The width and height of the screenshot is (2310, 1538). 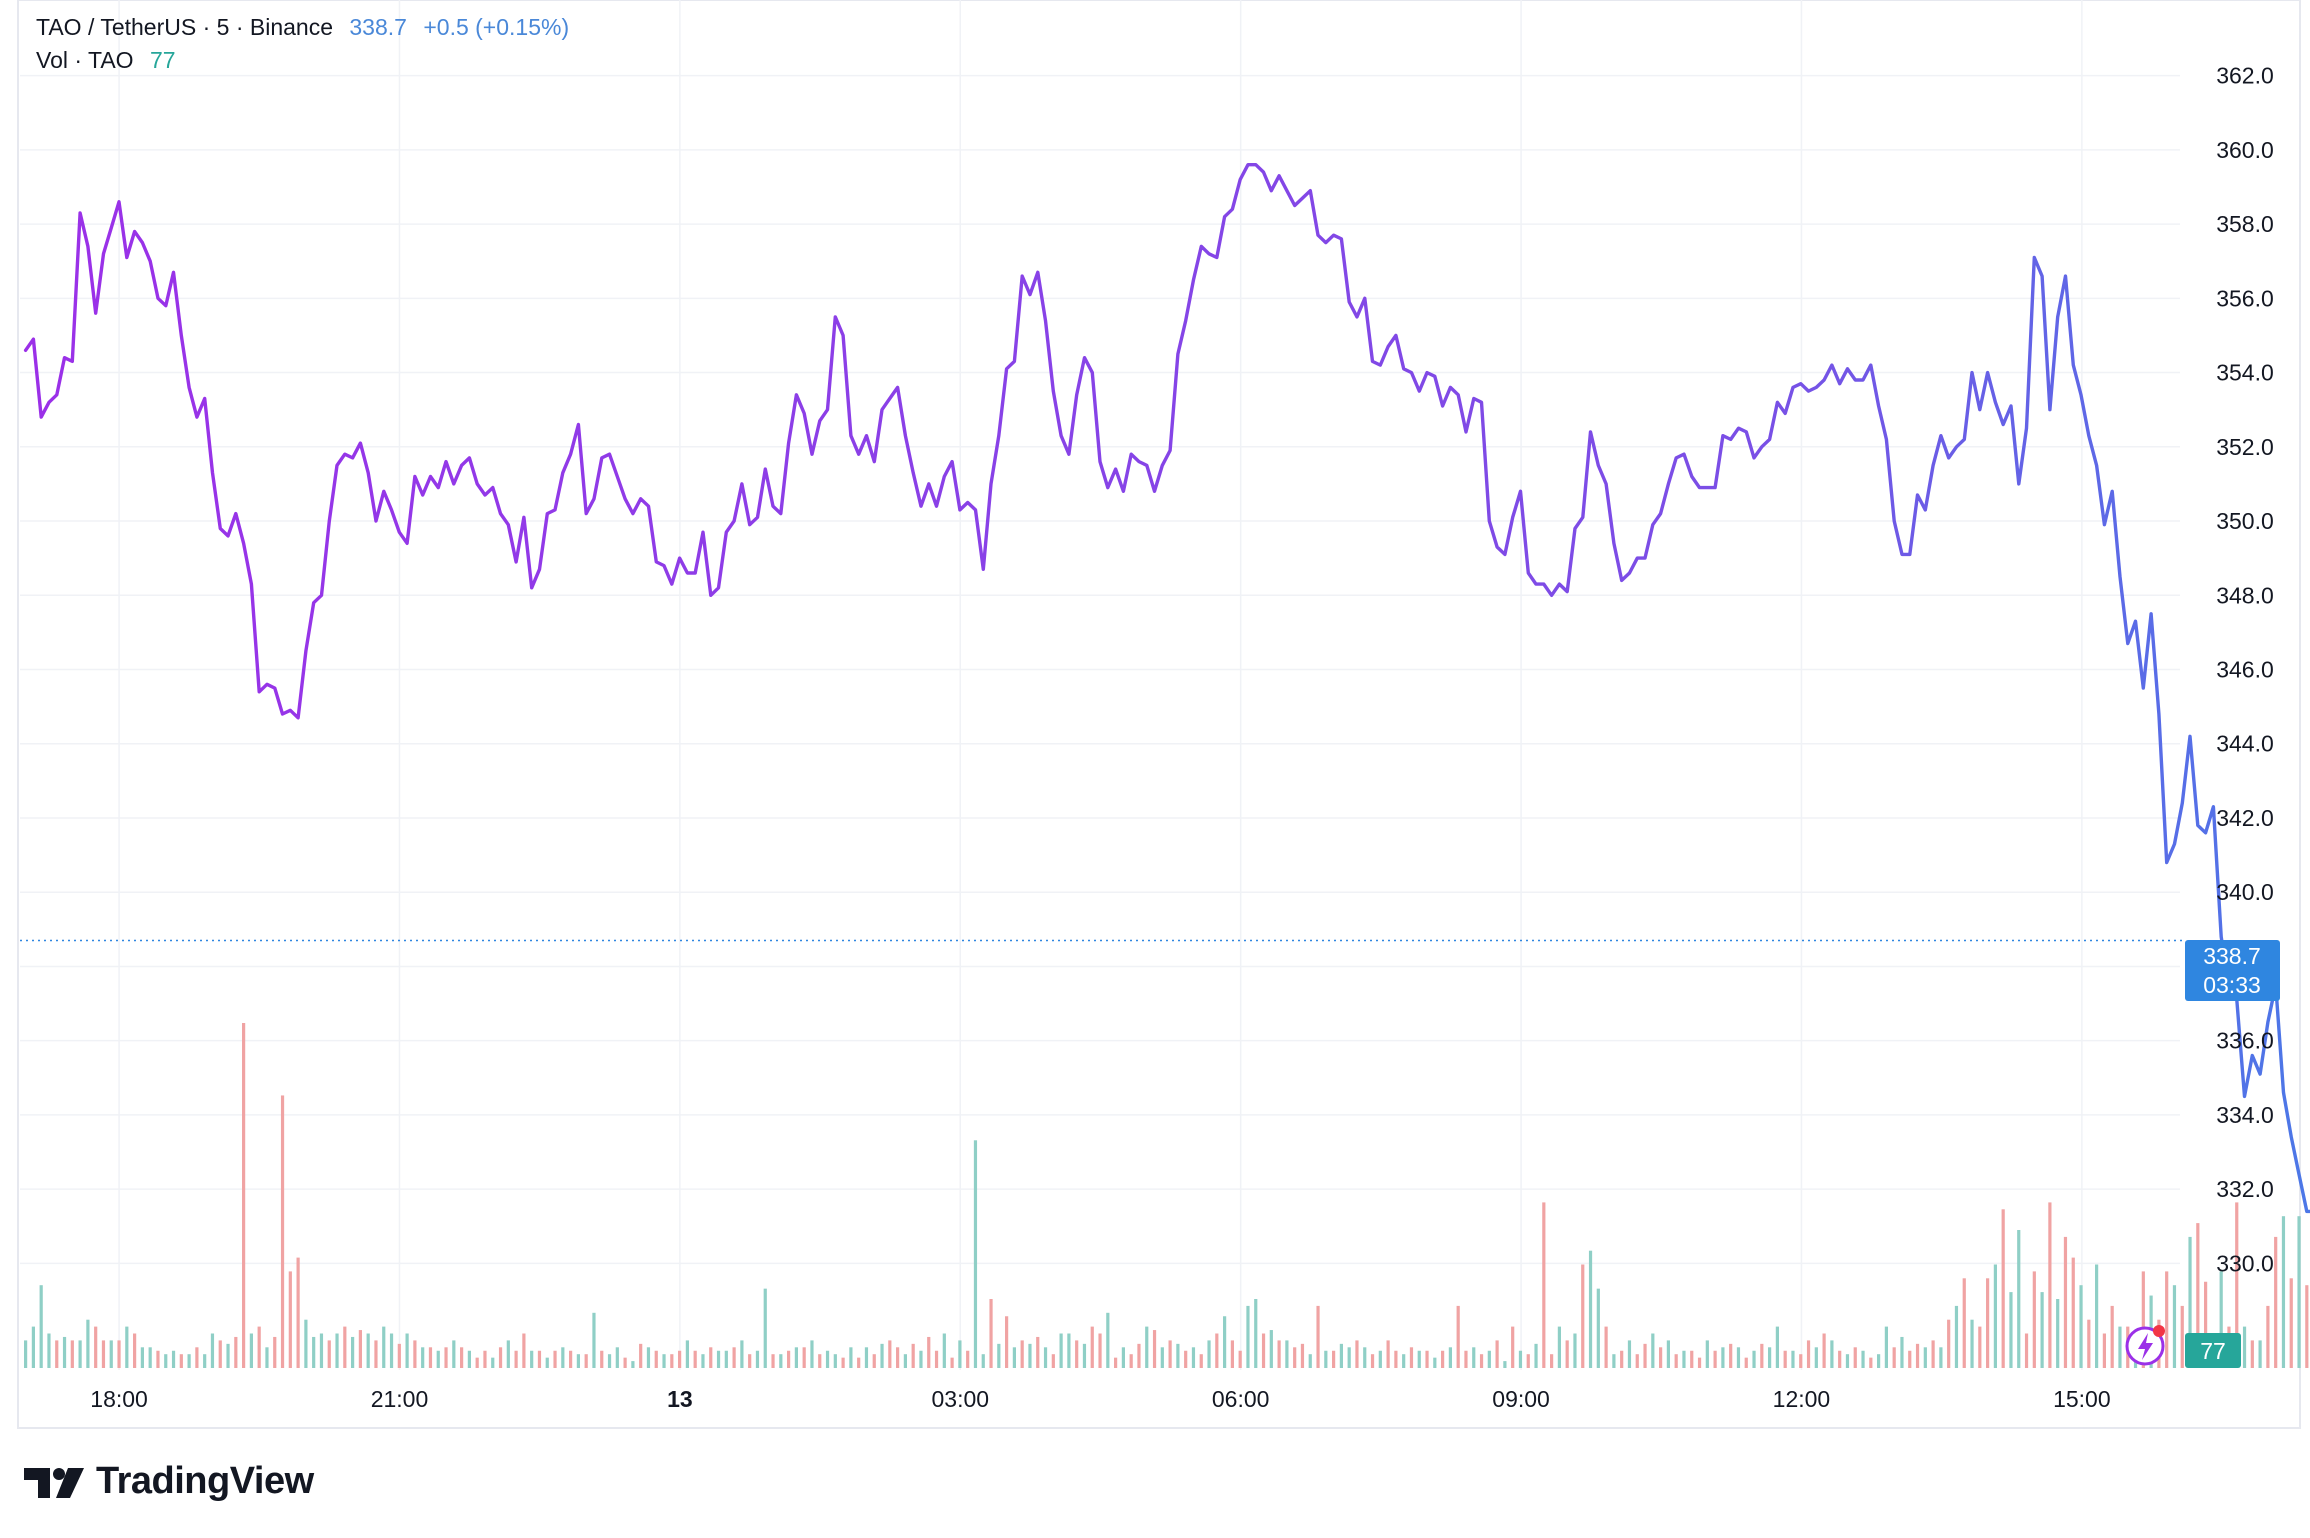 What do you see at coordinates (2232, 970) in the screenshot?
I see `last-price-badge: 338.7 03:33` at bounding box center [2232, 970].